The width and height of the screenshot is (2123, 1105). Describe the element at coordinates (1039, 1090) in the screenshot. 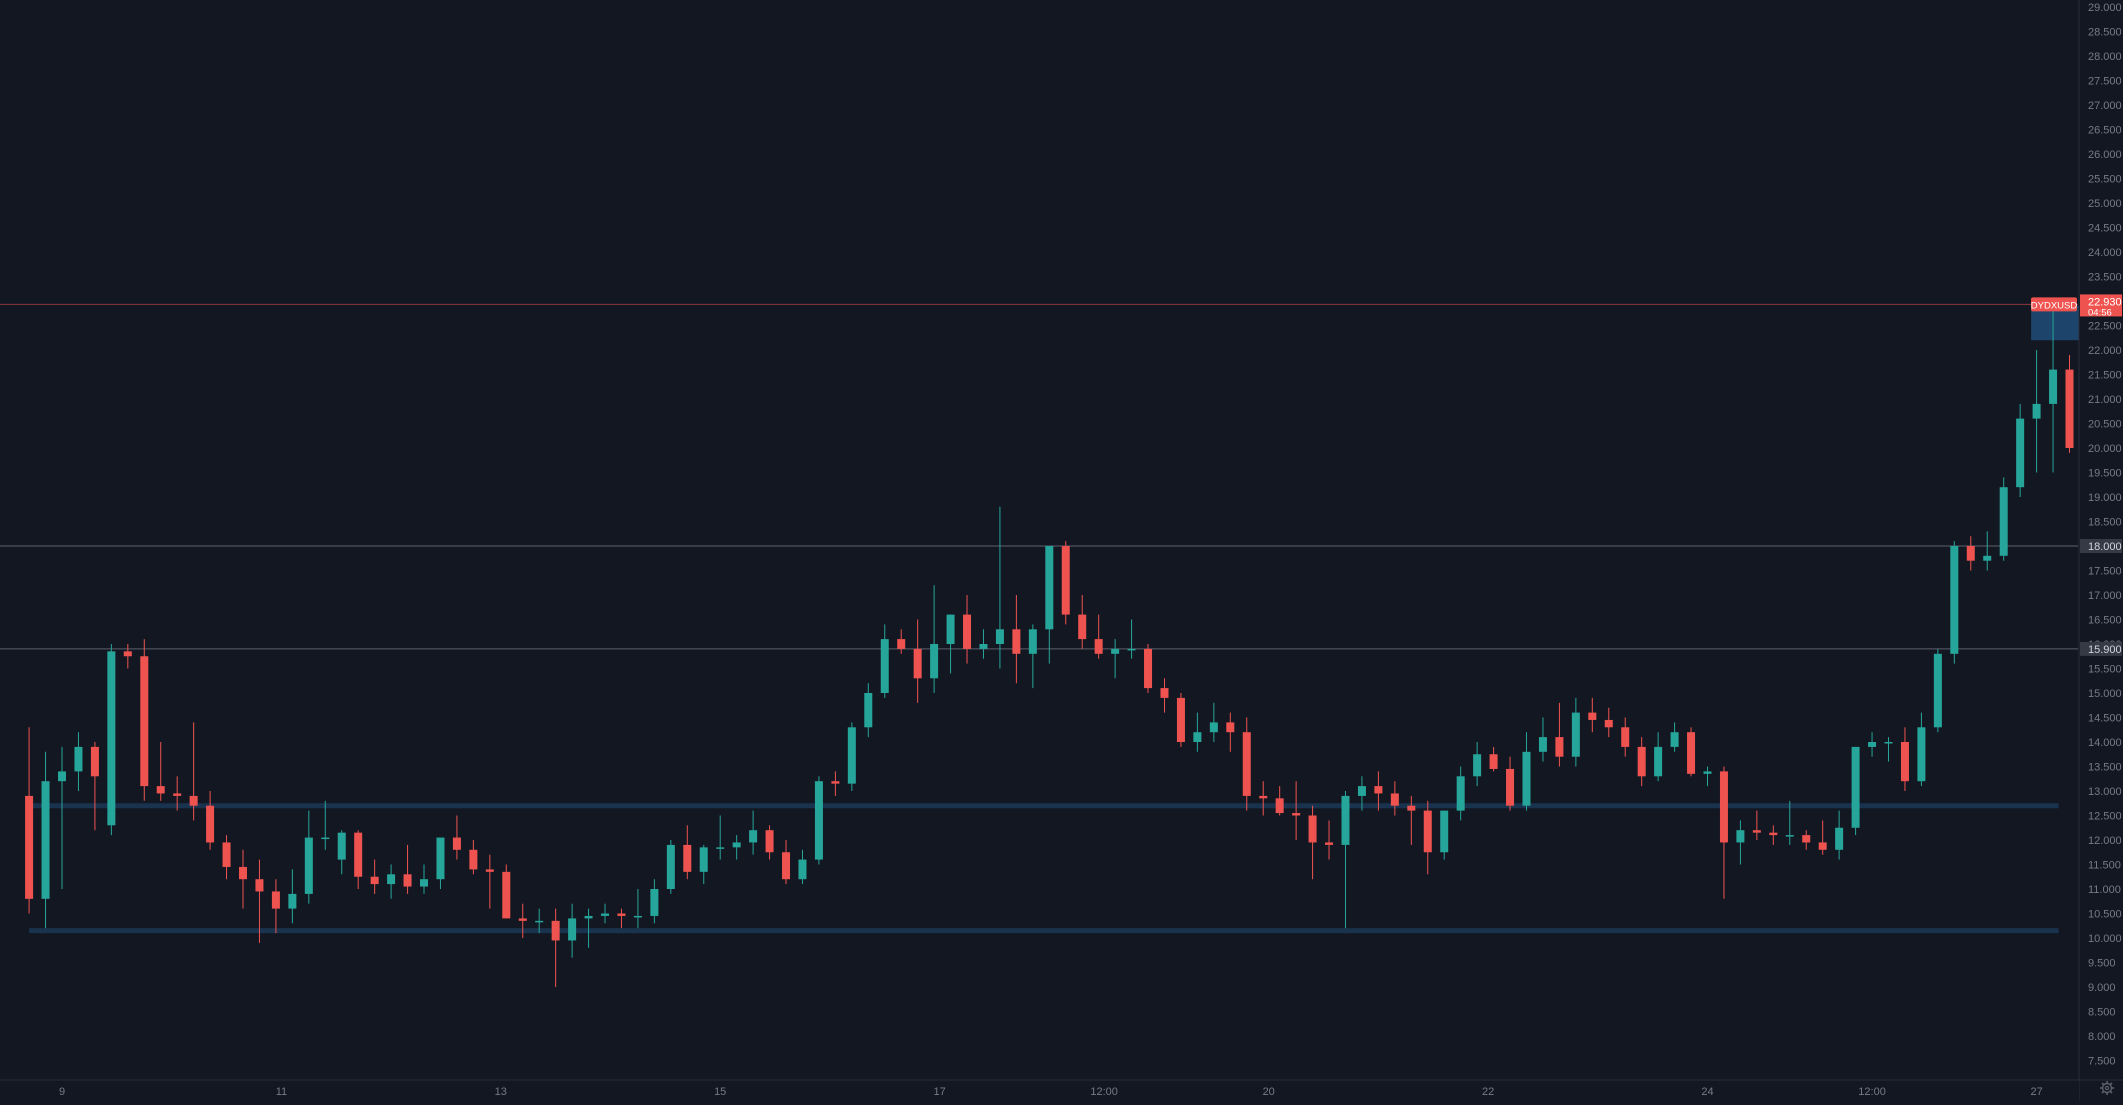

I see `time-axis` at that location.